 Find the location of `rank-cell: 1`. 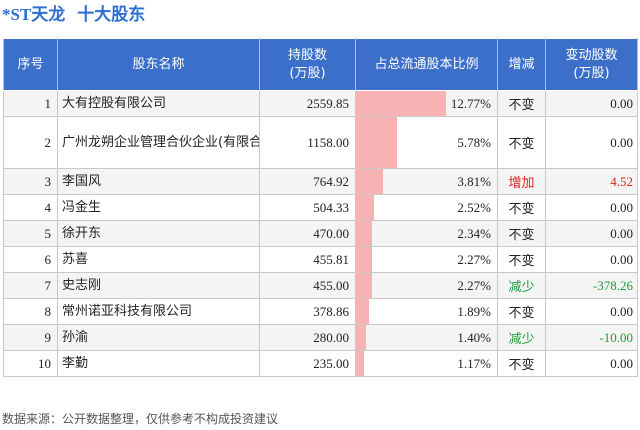

rank-cell: 1 is located at coordinates (30, 103).